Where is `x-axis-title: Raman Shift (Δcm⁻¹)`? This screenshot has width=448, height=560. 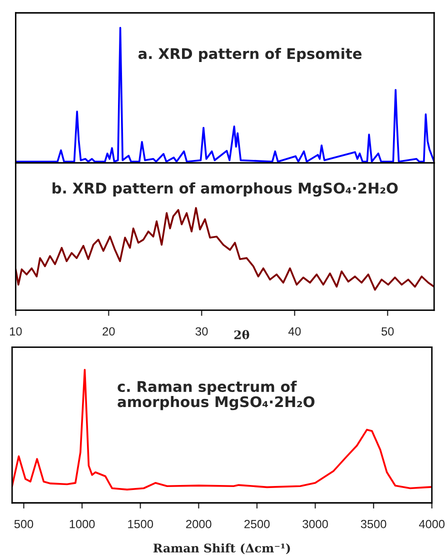
x-axis-title: Raman Shift (Δcm⁻¹) is located at coordinates (221, 548).